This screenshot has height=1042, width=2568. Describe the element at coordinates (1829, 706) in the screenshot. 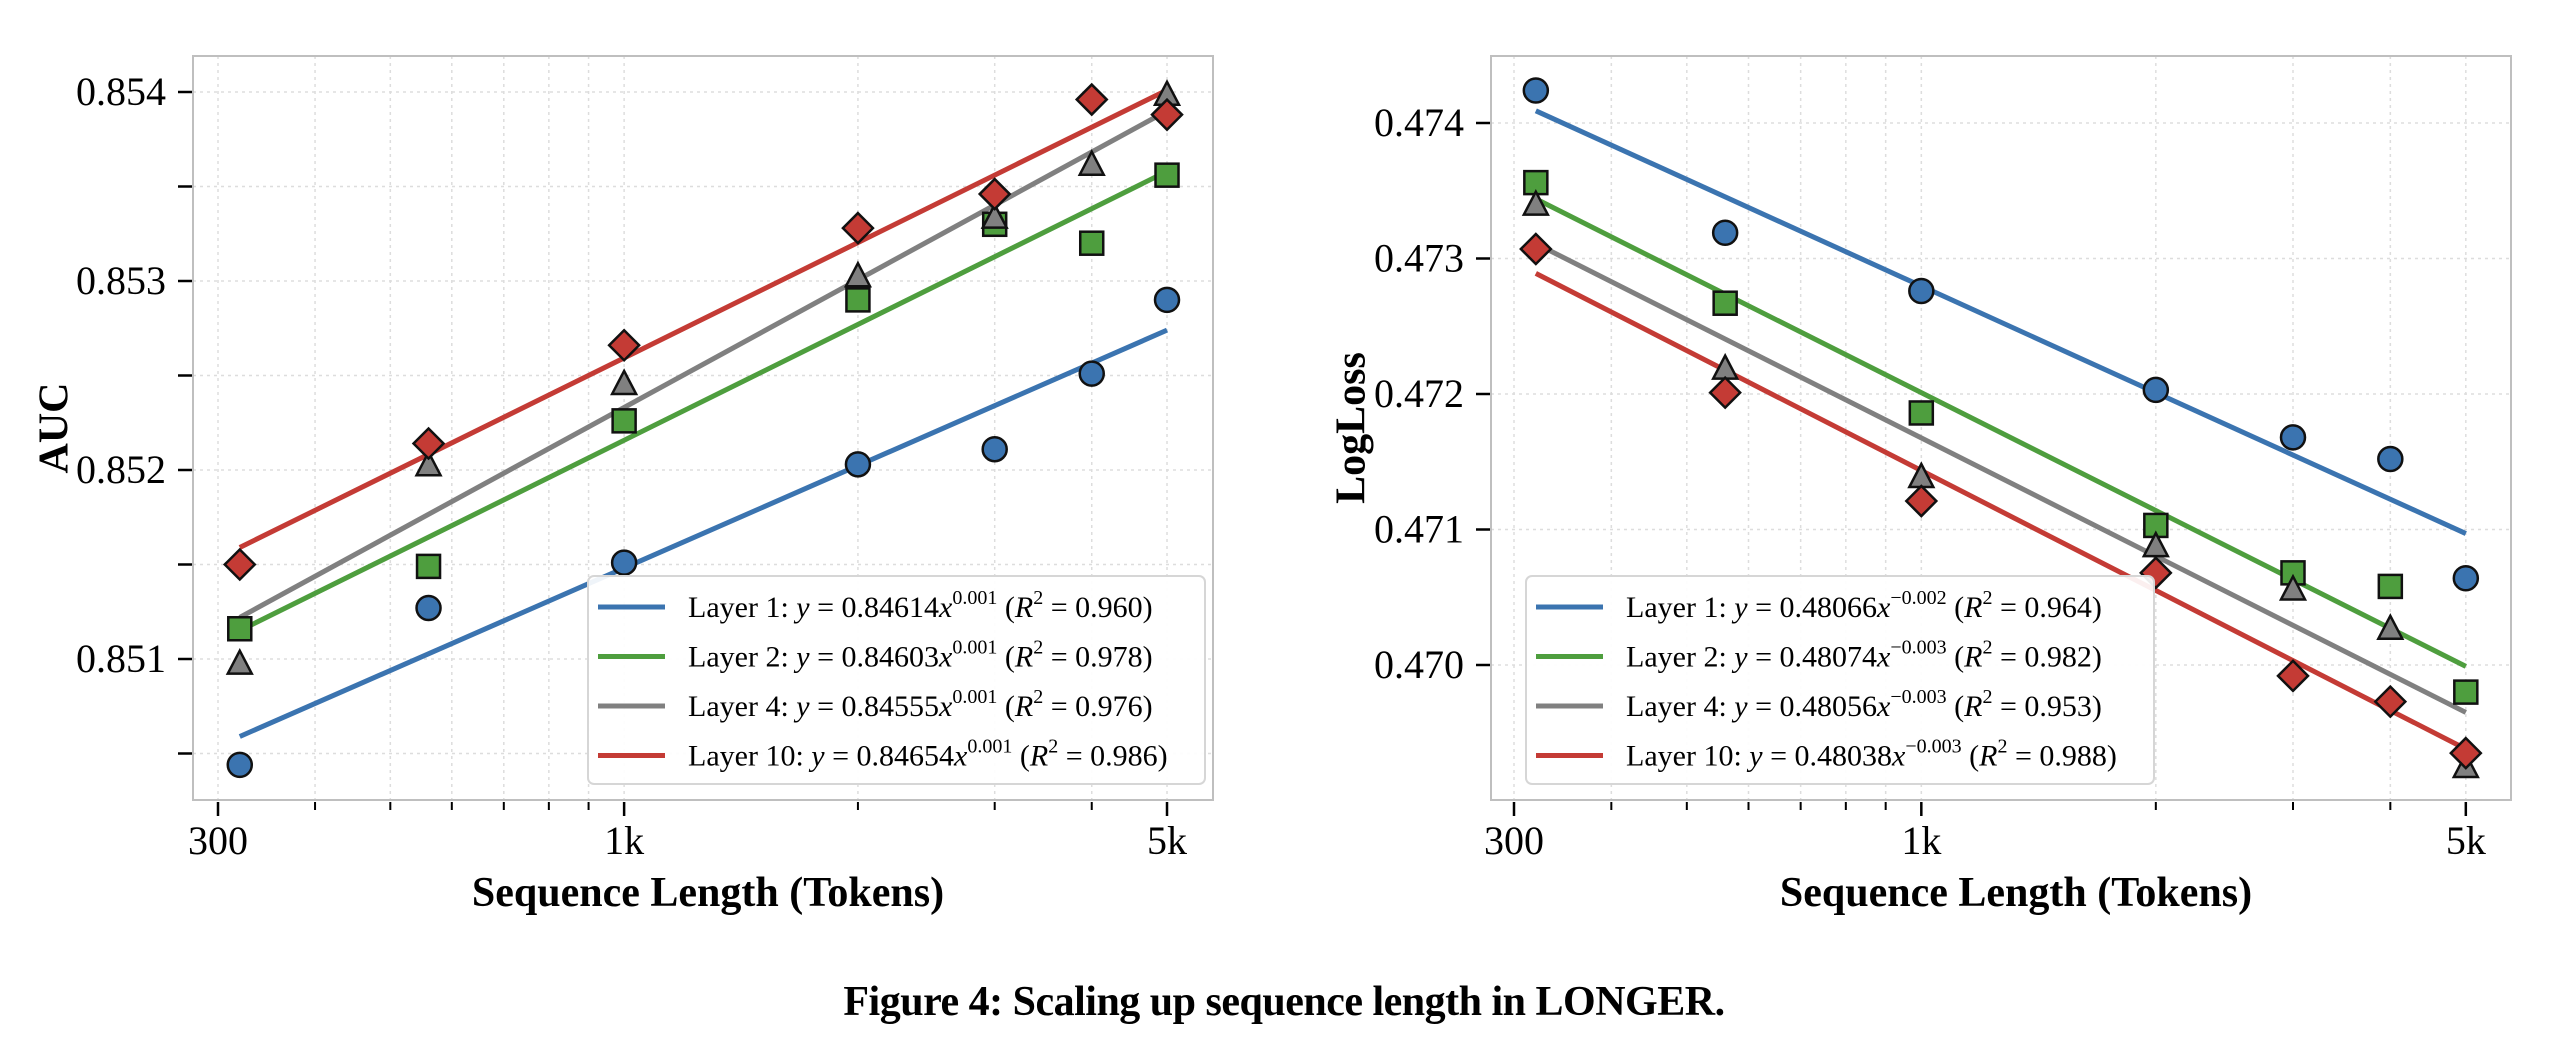

I see `legend-coefficient: 0.48056` at that location.